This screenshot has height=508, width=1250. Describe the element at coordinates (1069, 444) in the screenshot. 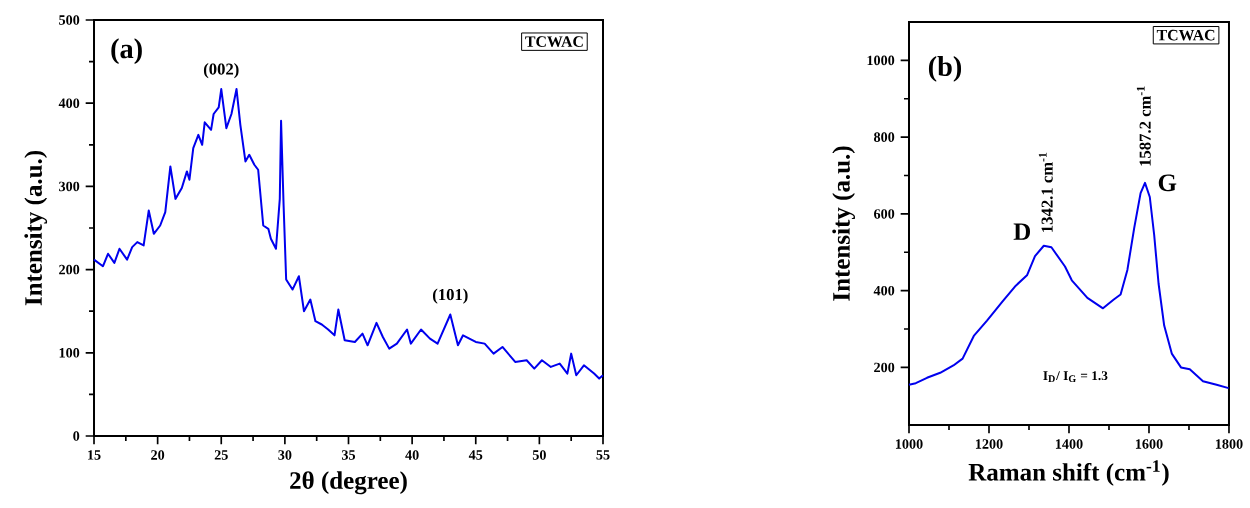

I see `x-tick-label: 1400` at that location.